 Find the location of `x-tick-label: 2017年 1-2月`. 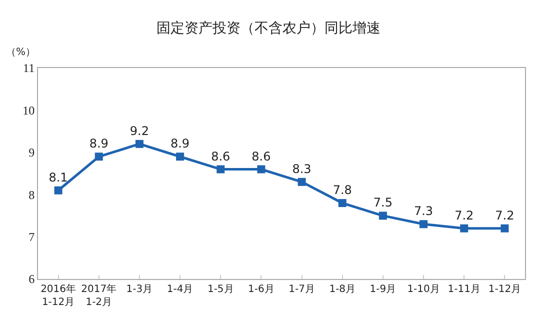

x-tick-label: 2017年 1-2月 is located at coordinates (99, 295).